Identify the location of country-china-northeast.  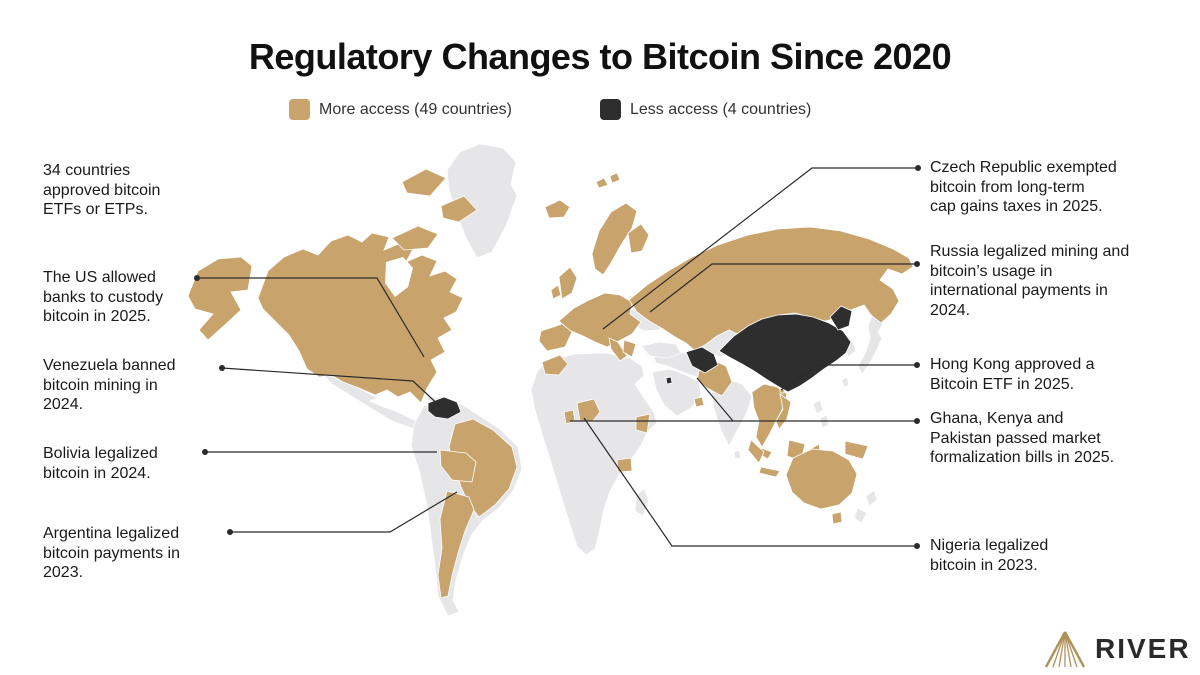
(841, 318).